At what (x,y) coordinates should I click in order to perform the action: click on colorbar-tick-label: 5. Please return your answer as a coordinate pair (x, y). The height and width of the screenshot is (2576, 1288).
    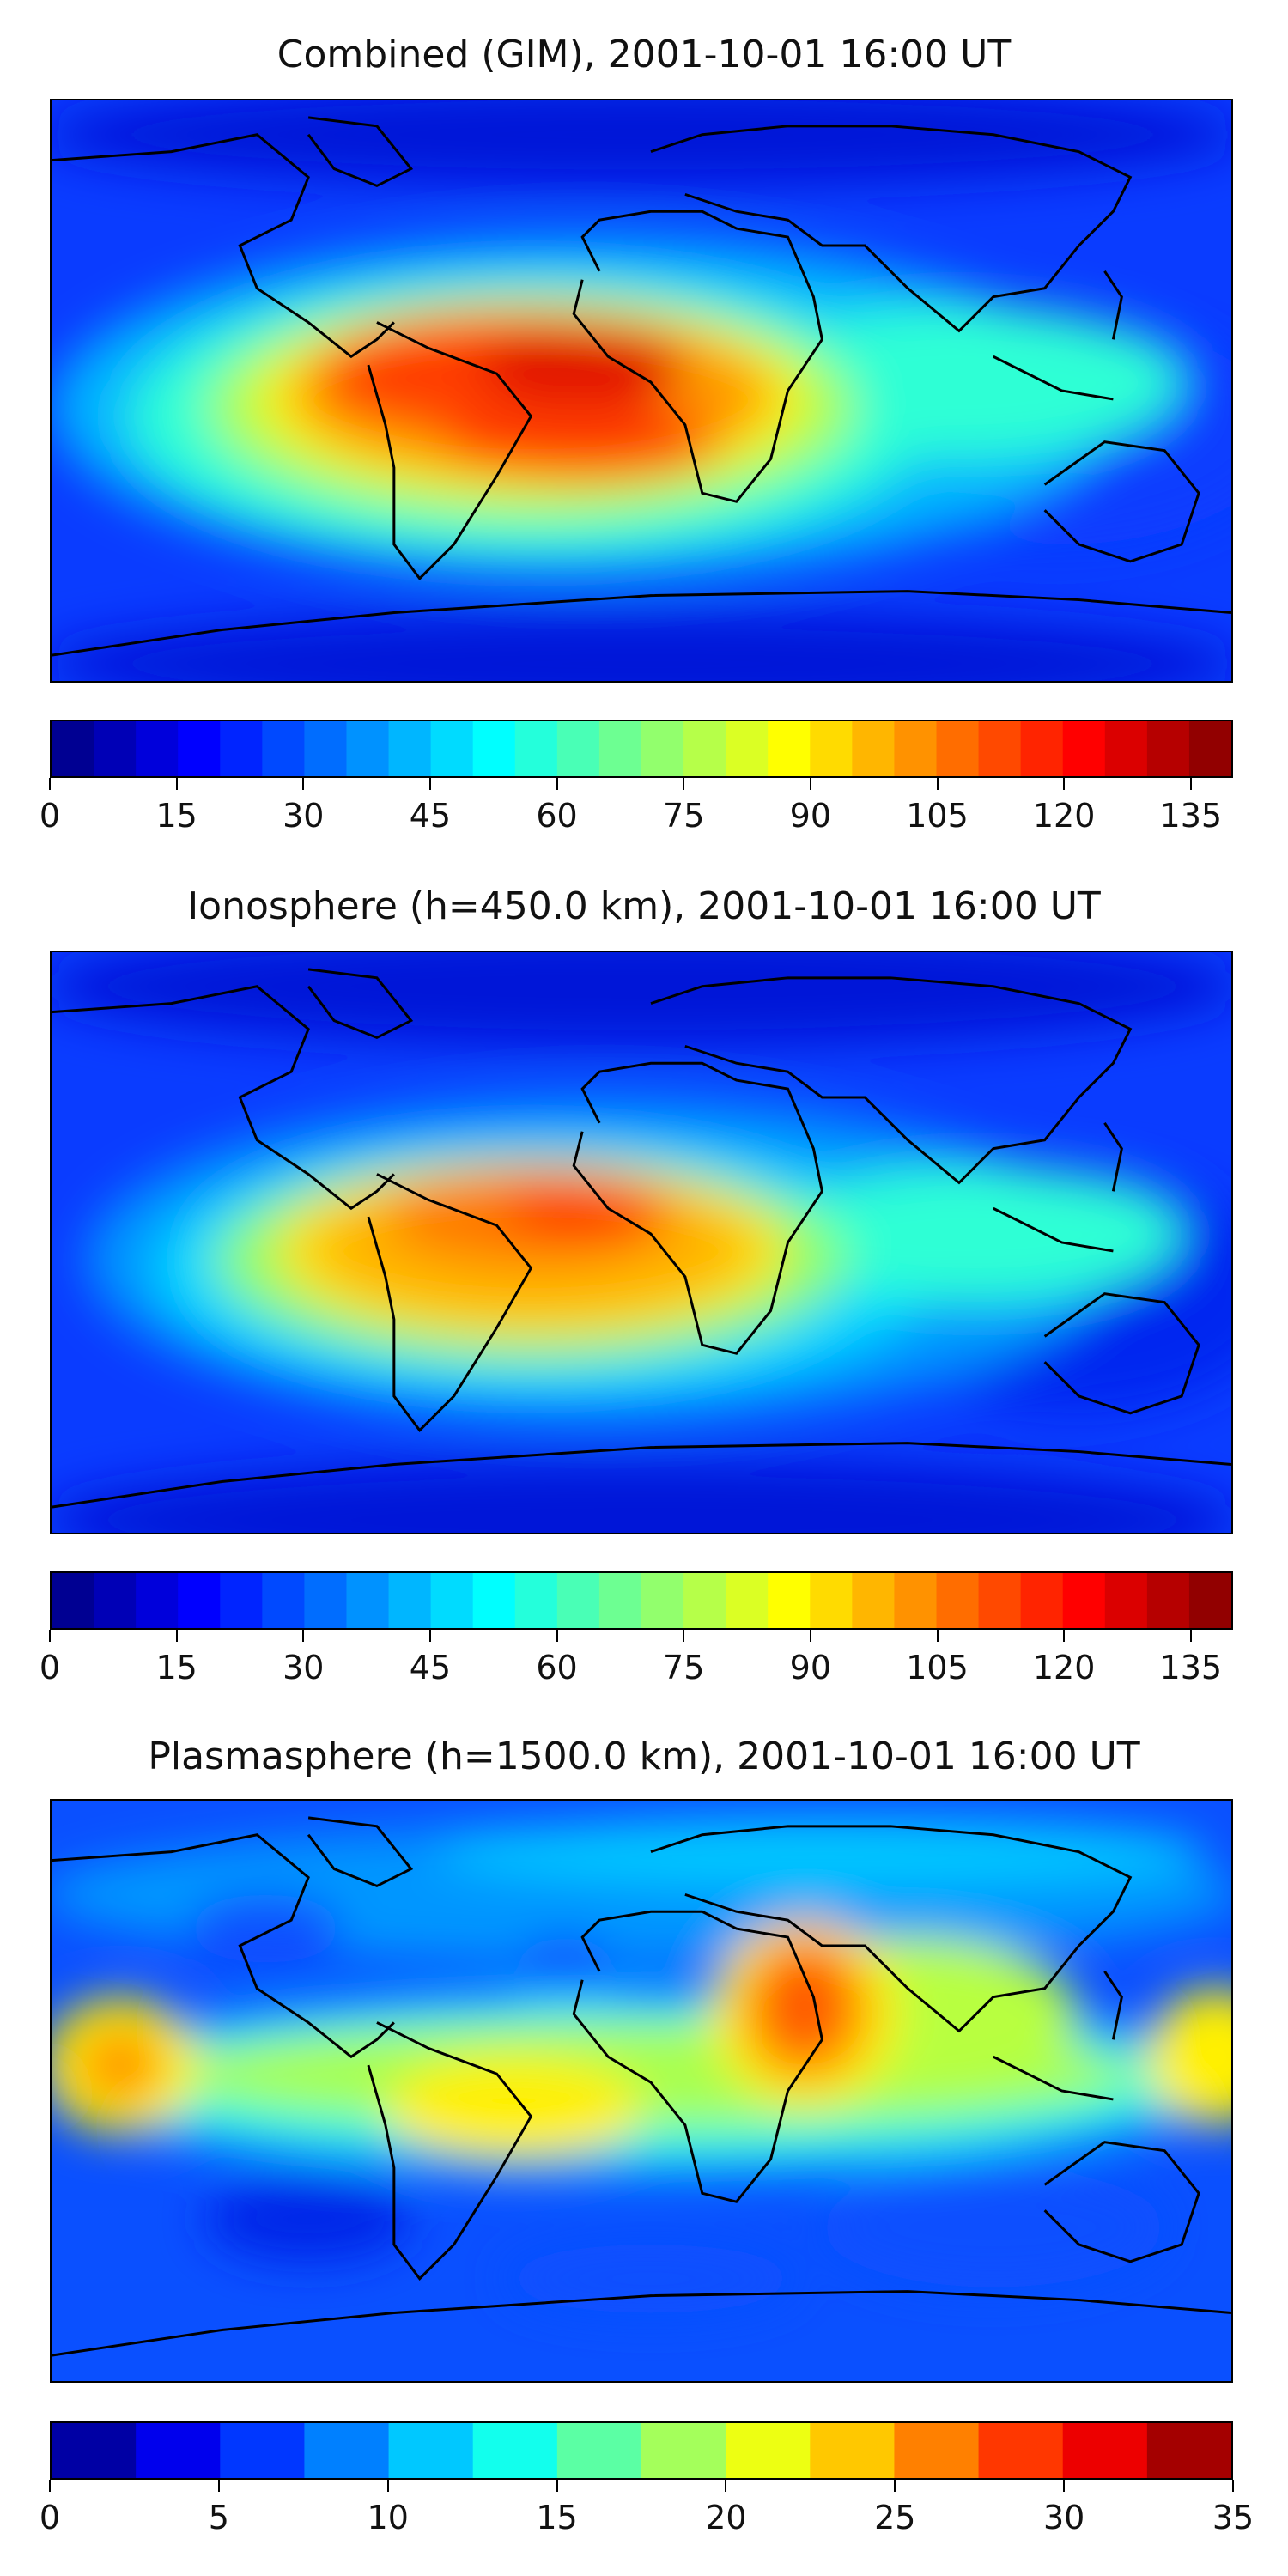
    Looking at the image, I should click on (218, 2518).